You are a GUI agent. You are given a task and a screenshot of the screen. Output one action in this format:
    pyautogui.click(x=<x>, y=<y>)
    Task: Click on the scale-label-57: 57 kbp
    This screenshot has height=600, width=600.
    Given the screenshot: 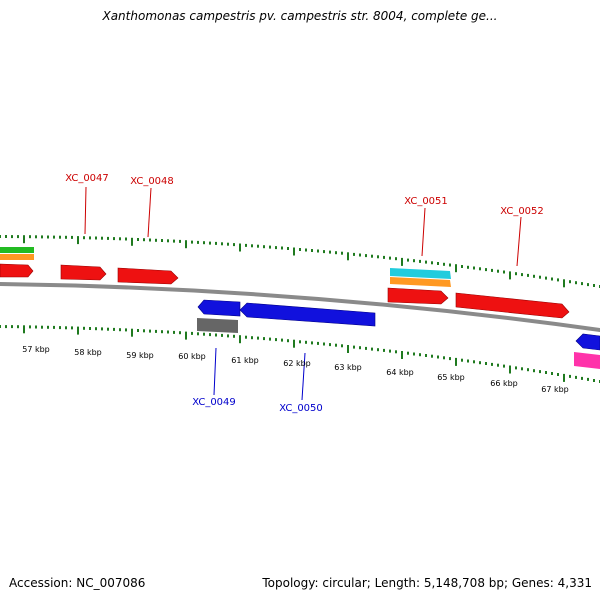 What is the action you would take?
    pyautogui.click(x=36, y=349)
    